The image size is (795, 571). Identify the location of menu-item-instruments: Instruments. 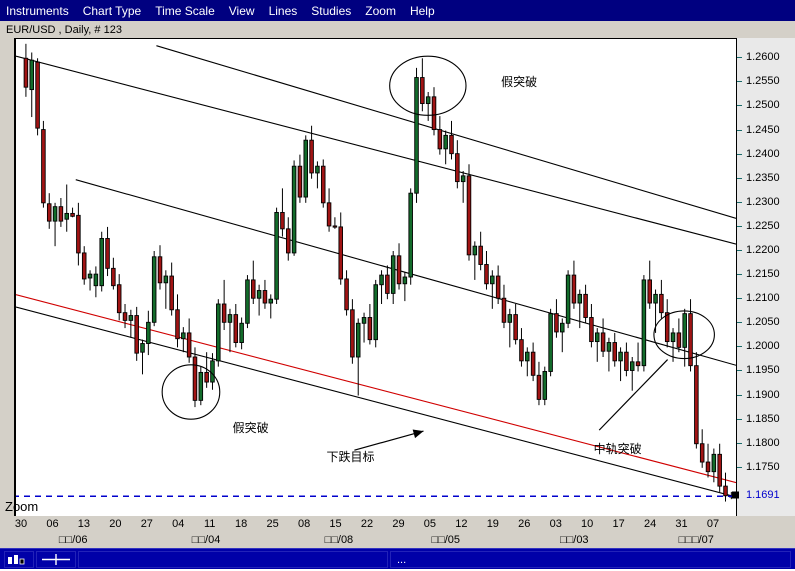
(37, 10).